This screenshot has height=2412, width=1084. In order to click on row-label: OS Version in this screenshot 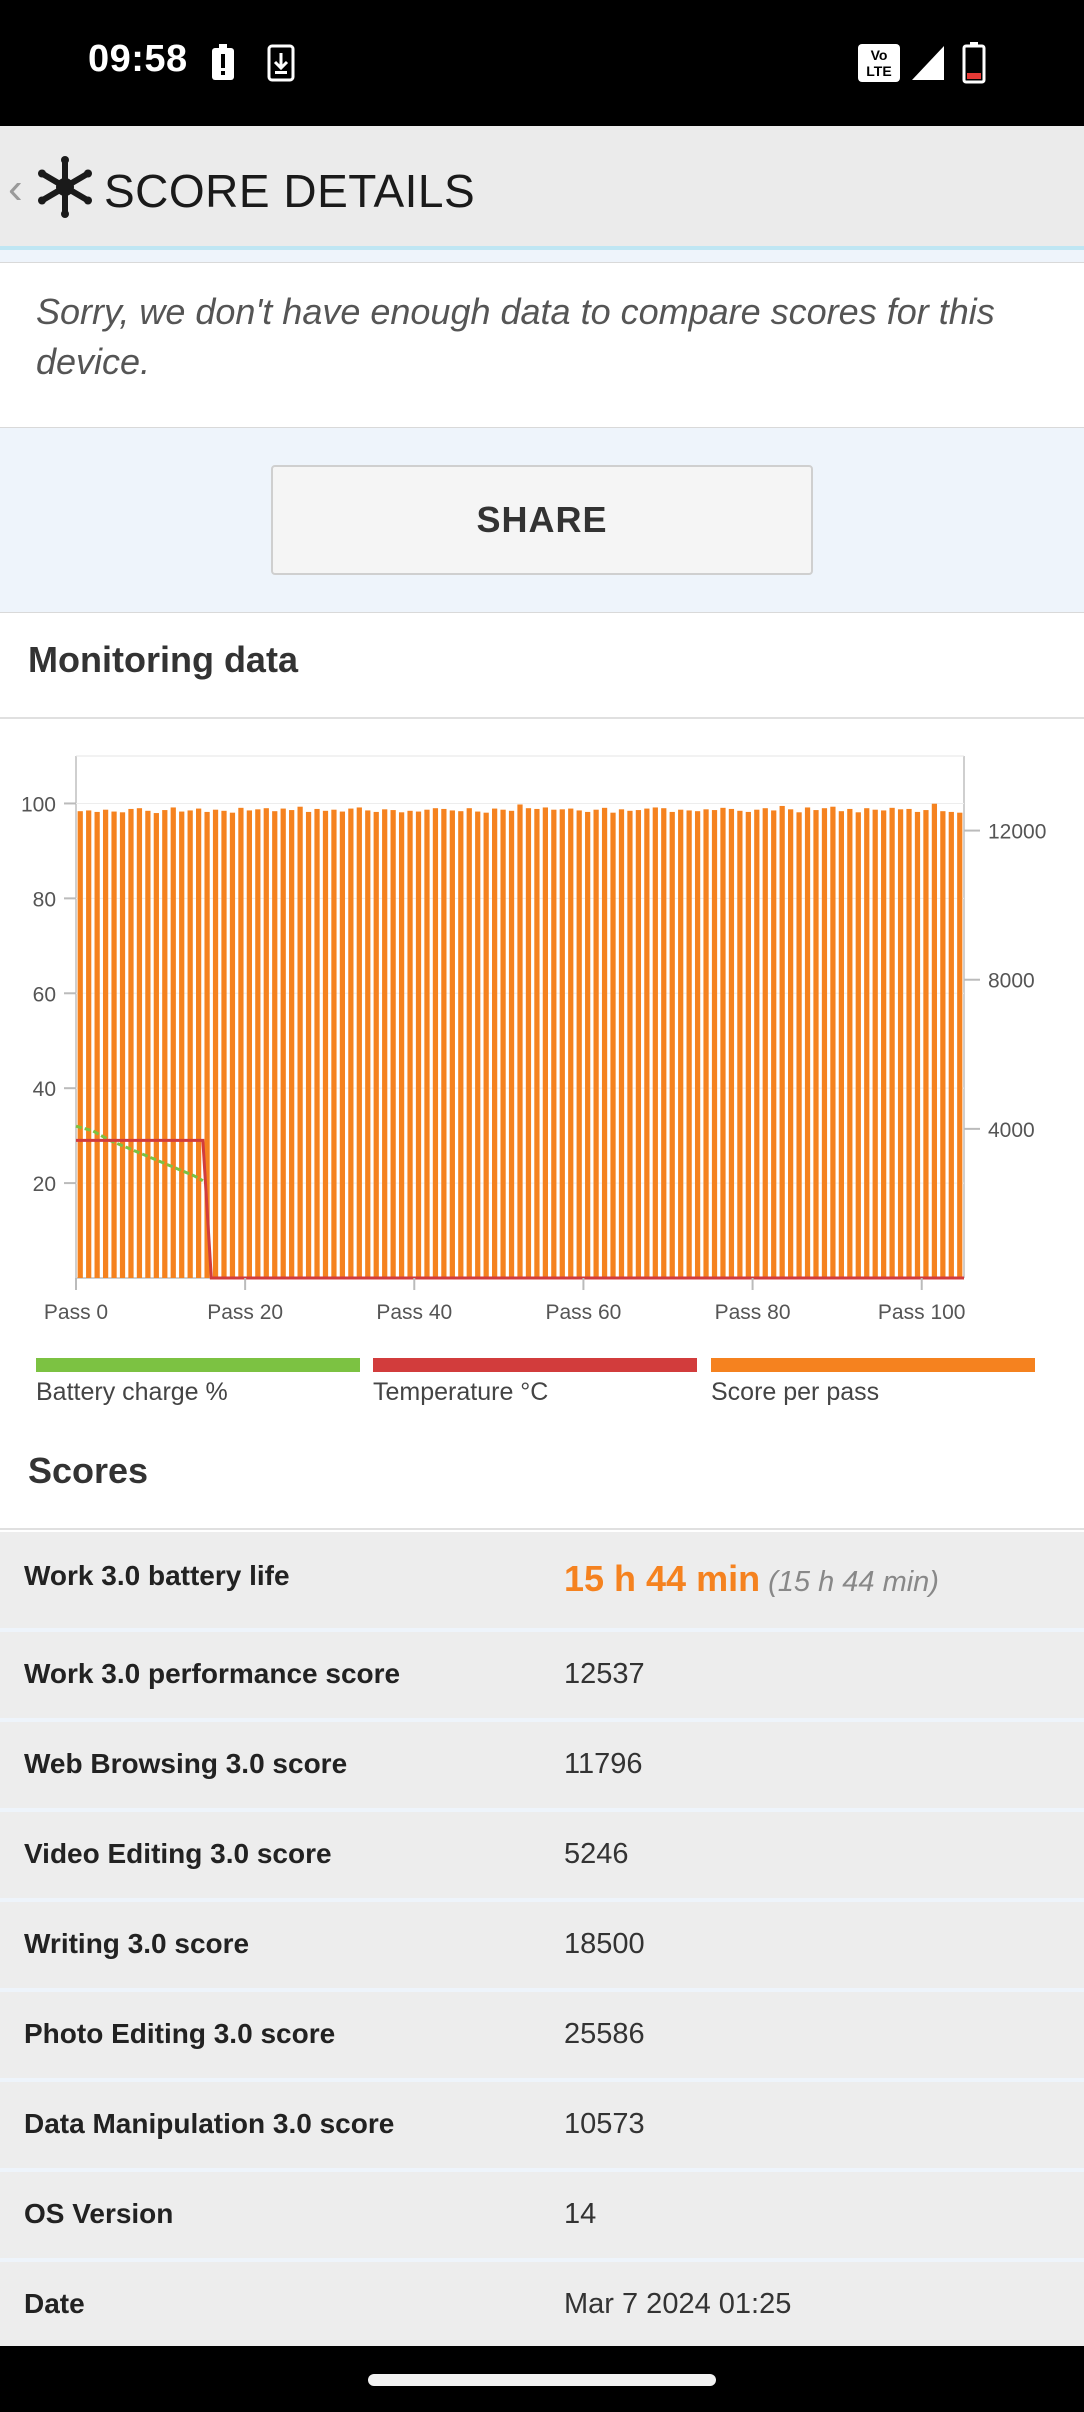, I will do `click(99, 2213)`.